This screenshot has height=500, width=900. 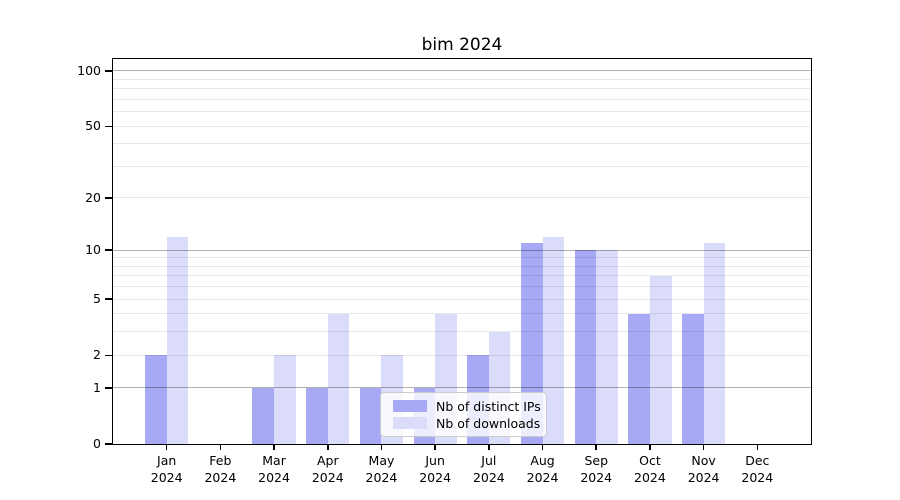 I want to click on bar-downloads-apr, so click(x=338, y=378).